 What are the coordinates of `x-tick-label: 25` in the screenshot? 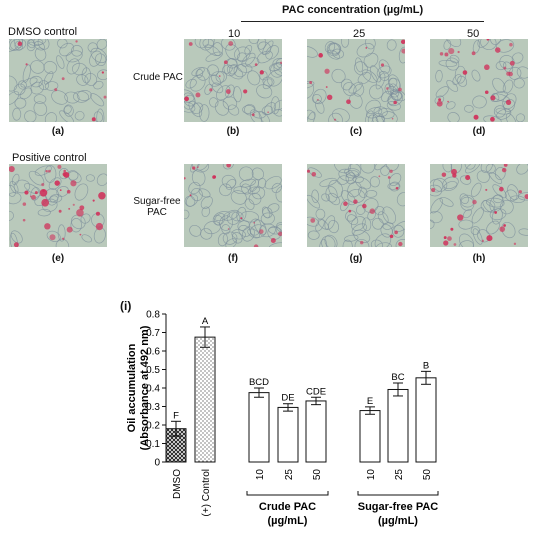 It's located at (289, 475).